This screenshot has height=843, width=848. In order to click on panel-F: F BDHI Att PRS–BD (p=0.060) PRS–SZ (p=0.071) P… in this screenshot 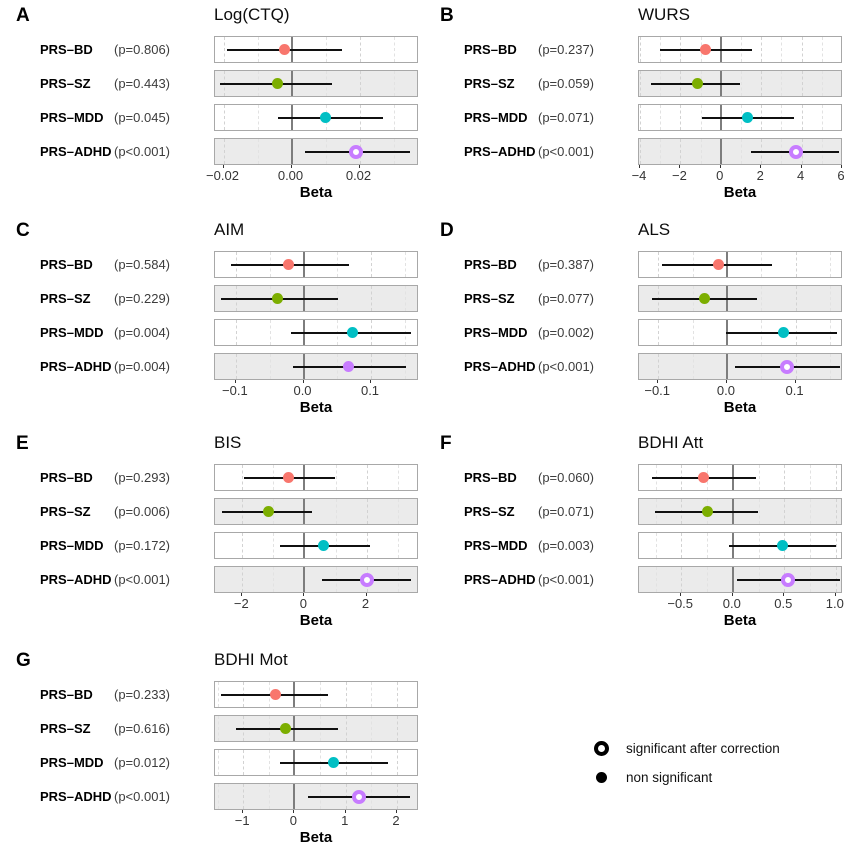, I will do `click(636, 535)`.